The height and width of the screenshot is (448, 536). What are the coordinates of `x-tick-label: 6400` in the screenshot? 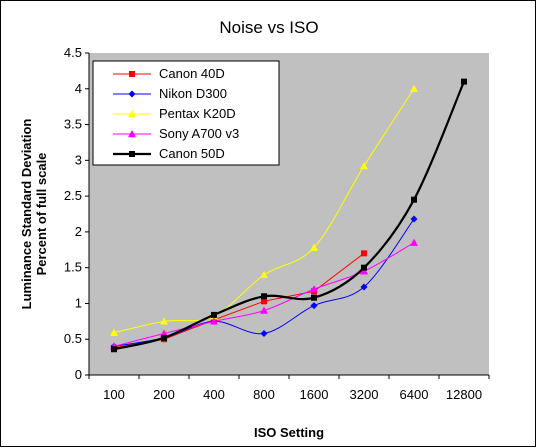 It's located at (414, 394).